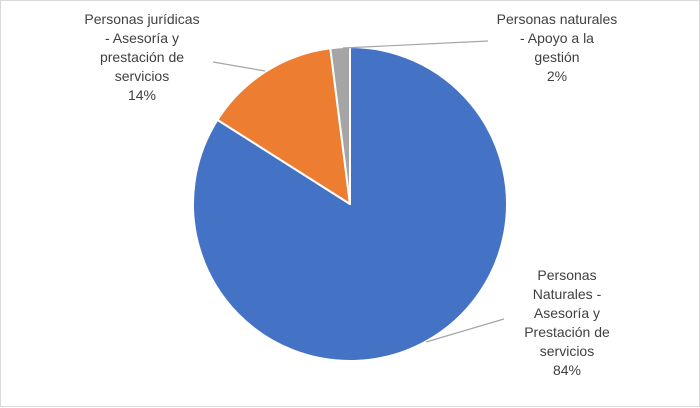 This screenshot has width=700, height=408. What do you see at coordinates (567, 332) in the screenshot?
I see `data-label-line: Prestación de` at bounding box center [567, 332].